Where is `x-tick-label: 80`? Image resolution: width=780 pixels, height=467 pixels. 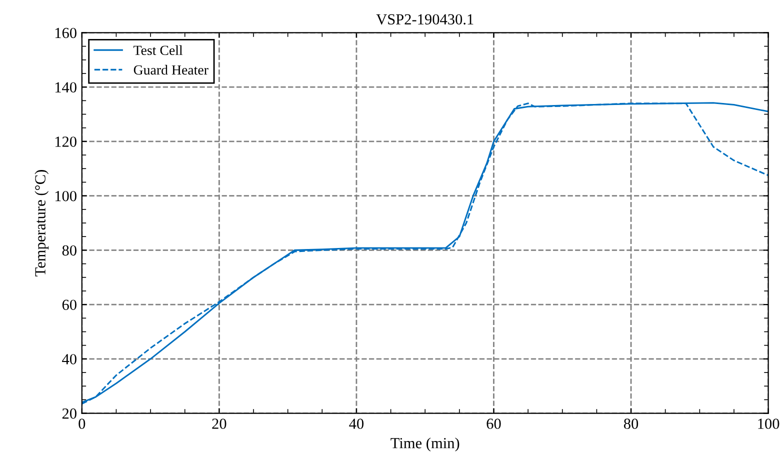 x-tick-label: 80 is located at coordinates (631, 423).